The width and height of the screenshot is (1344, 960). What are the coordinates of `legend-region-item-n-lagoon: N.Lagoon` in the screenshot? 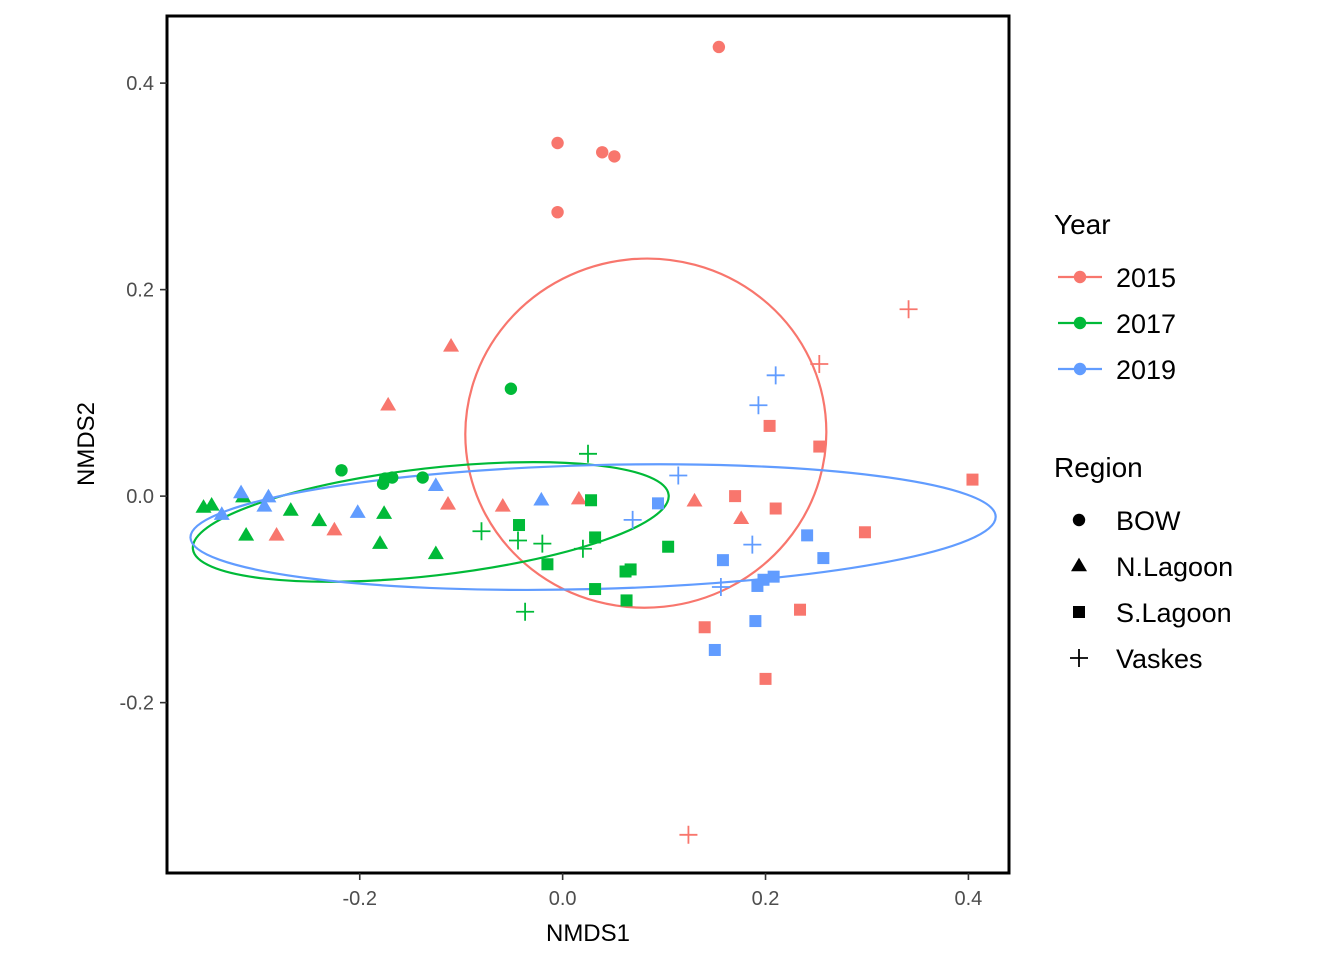 It's located at (1152, 567).